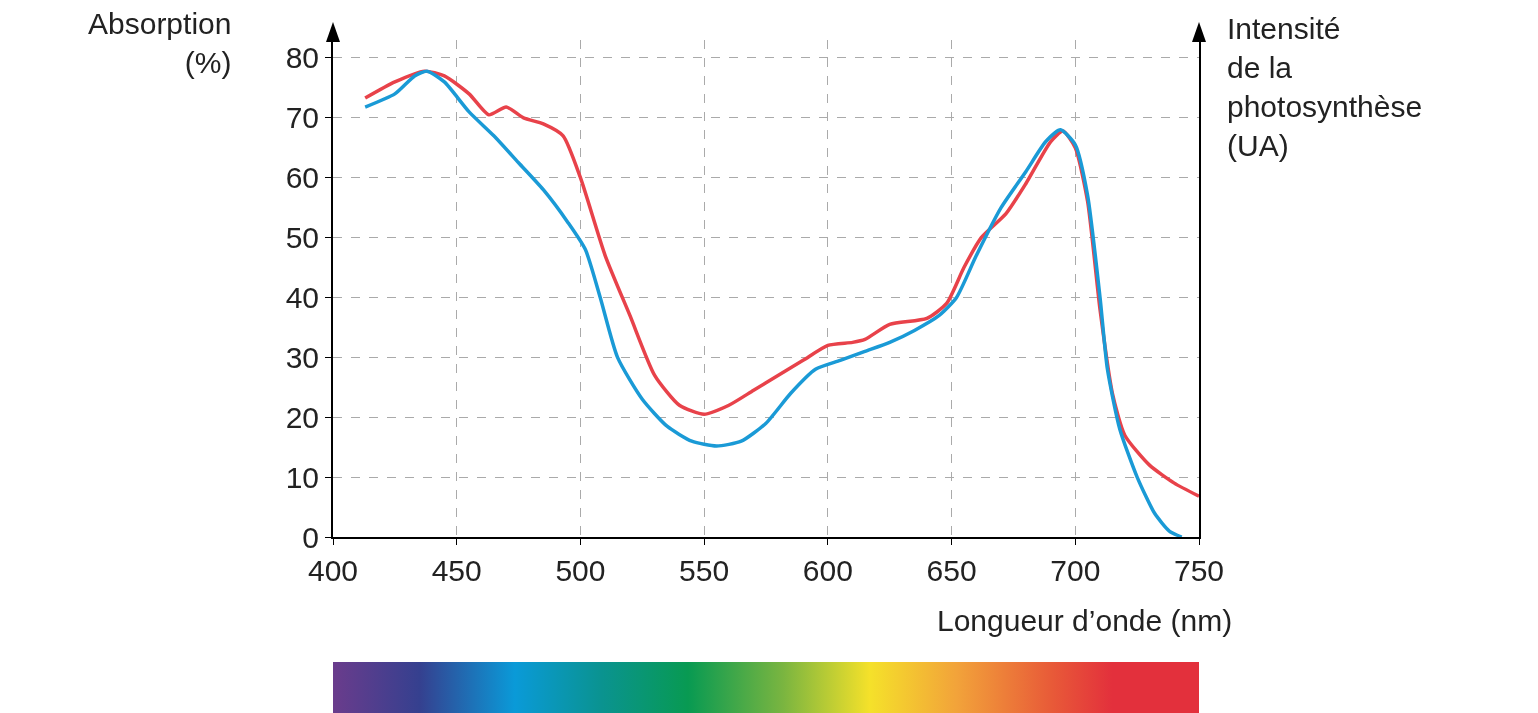 This screenshot has width=1538, height=713. Describe the element at coordinates (580, 570) in the screenshot. I see `x-tick-label: 500` at that location.